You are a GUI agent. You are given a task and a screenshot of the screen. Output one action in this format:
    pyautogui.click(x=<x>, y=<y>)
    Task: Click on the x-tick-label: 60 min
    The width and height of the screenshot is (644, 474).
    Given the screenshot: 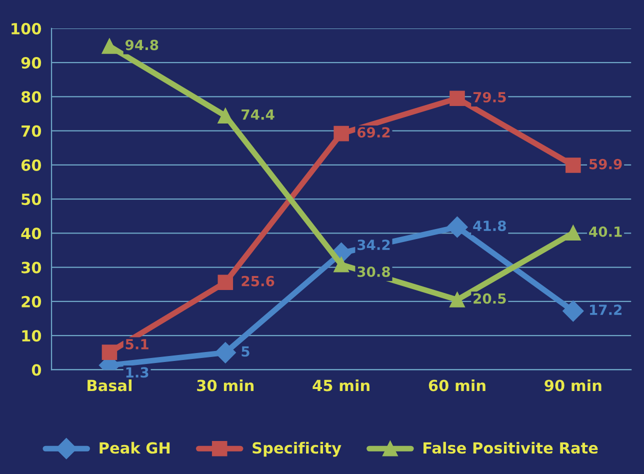 What is the action you would take?
    pyautogui.click(x=457, y=385)
    